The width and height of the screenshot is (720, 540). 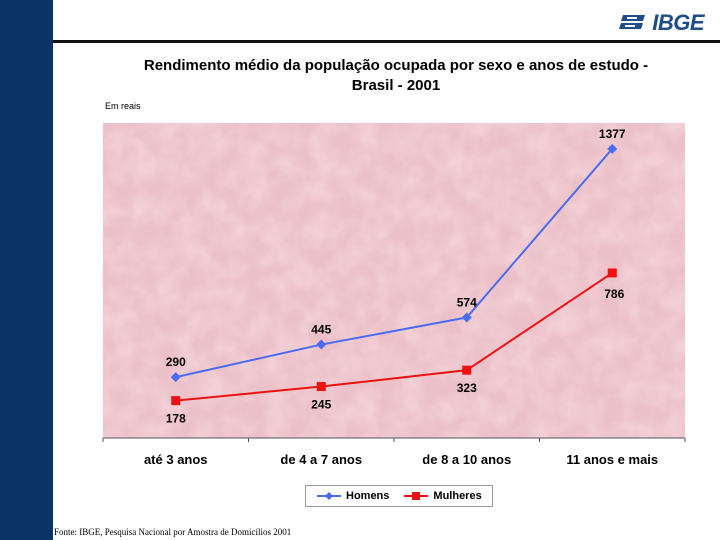 What do you see at coordinates (467, 302) in the screenshot?
I see `data-label-homens: 574` at bounding box center [467, 302].